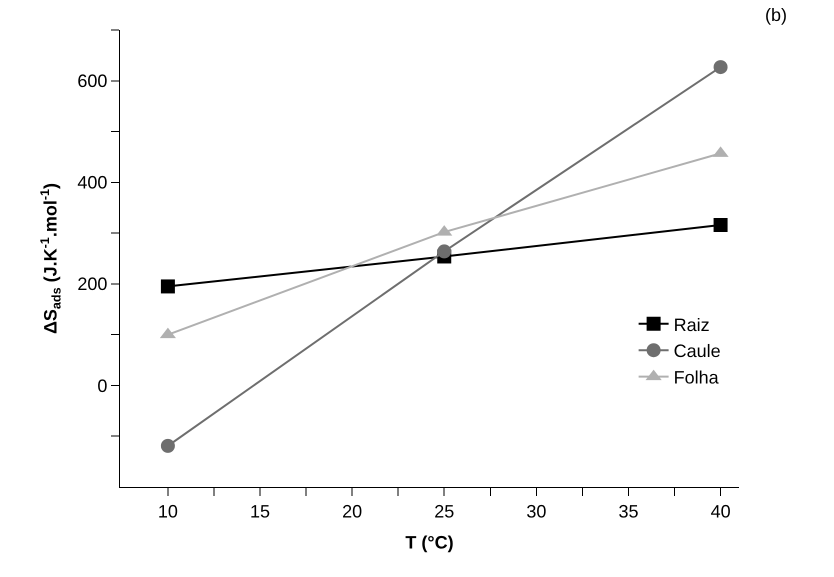  I want to click on y-tick-label: 200, so click(92, 284).